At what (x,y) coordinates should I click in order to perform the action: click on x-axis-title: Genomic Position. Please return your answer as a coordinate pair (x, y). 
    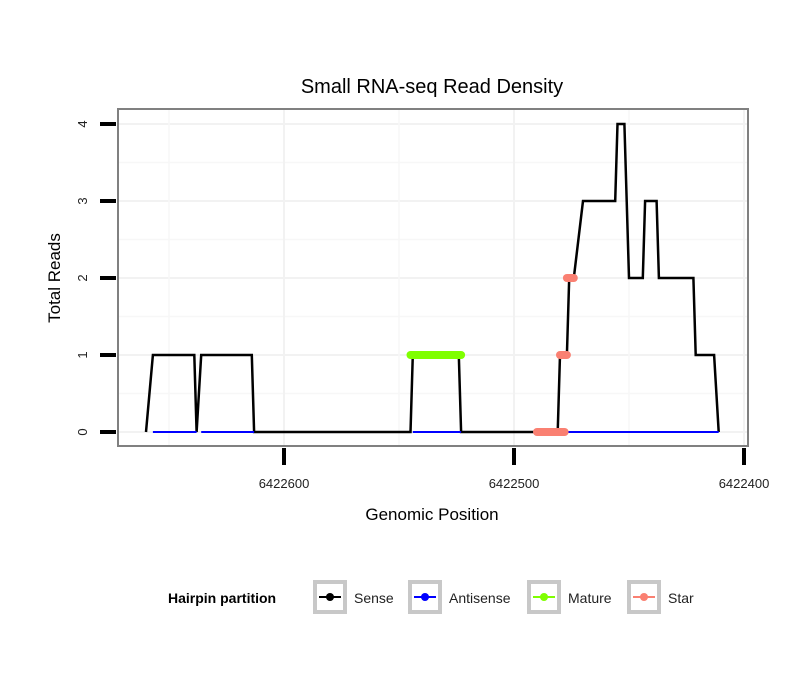
    Looking at the image, I should click on (431, 514).